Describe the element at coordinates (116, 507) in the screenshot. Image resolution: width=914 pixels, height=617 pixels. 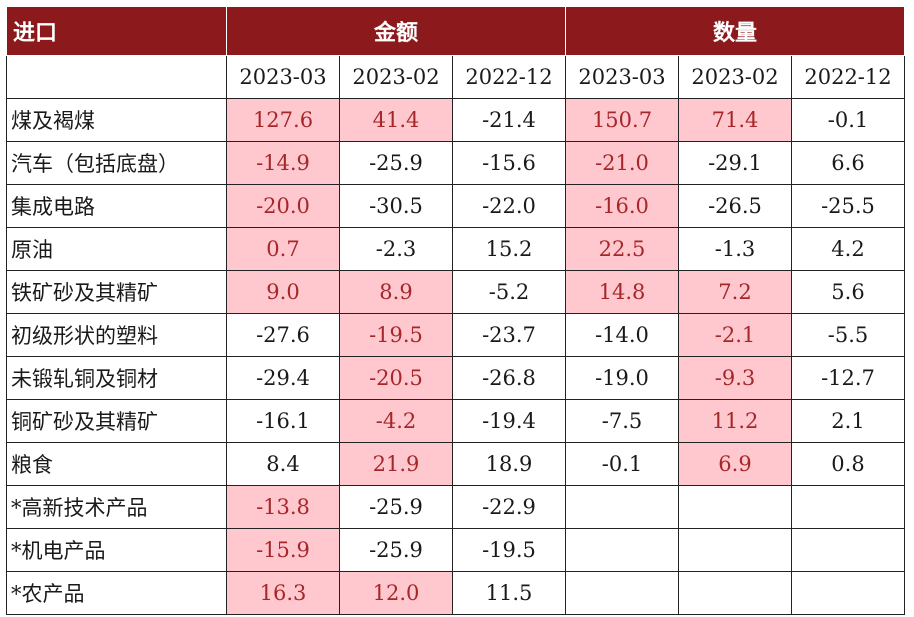
I see `row-label: *高新技术产品` at that location.